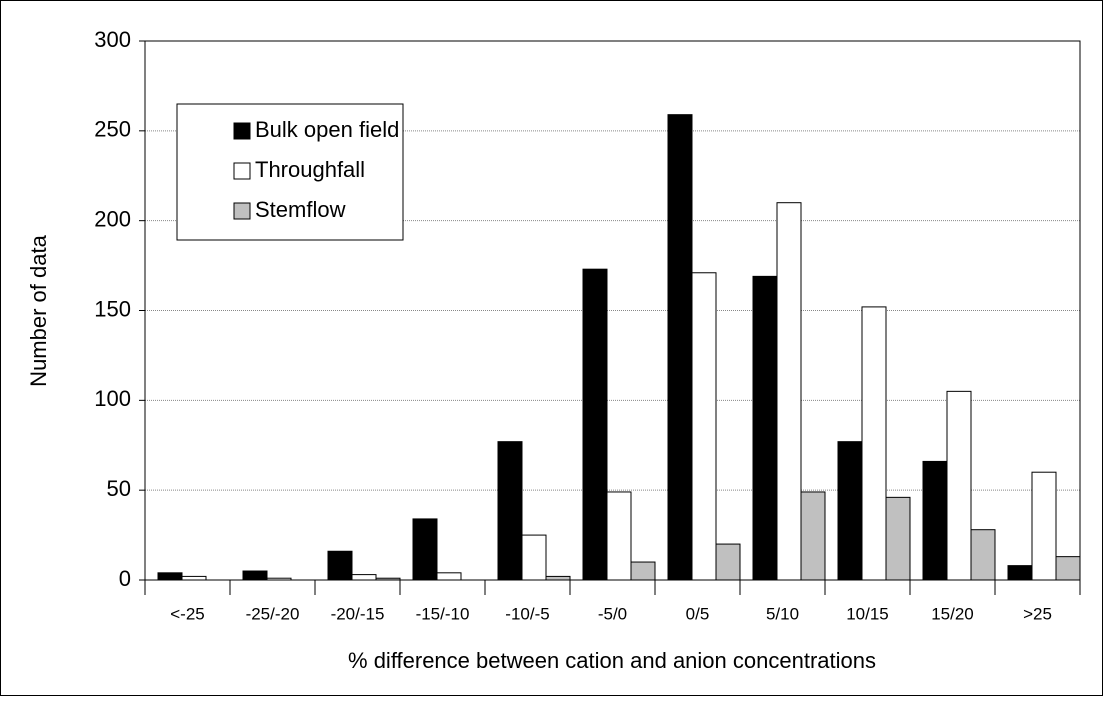 Image resolution: width=1103 pixels, height=701 pixels. I want to click on x-tick-label: -25/-20, so click(273, 613).